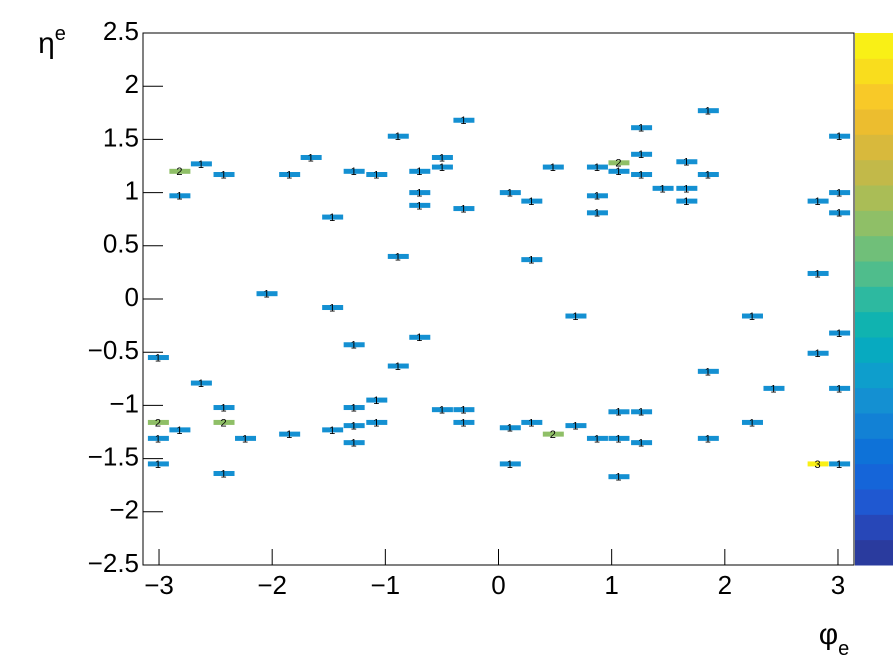 The image size is (896, 672). What do you see at coordinates (159, 585) in the screenshot?
I see `x-tick-label: −3` at bounding box center [159, 585].